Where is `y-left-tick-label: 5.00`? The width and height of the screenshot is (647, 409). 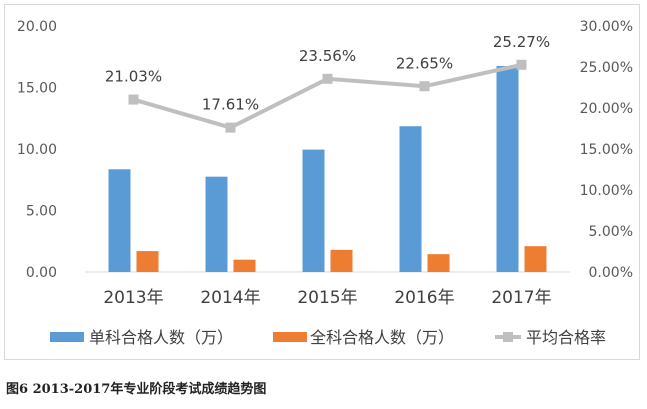 y-left-tick-label: 5.00 is located at coordinates (41, 212).